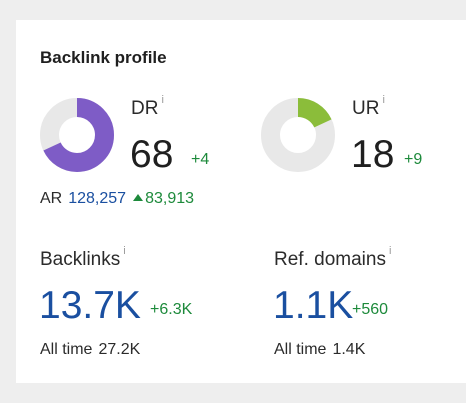 Image resolution: width=466 pixels, height=403 pixels. Describe the element at coordinates (333, 257) in the screenshot. I see `ref-domains-label: Ref. domains i` at that location.